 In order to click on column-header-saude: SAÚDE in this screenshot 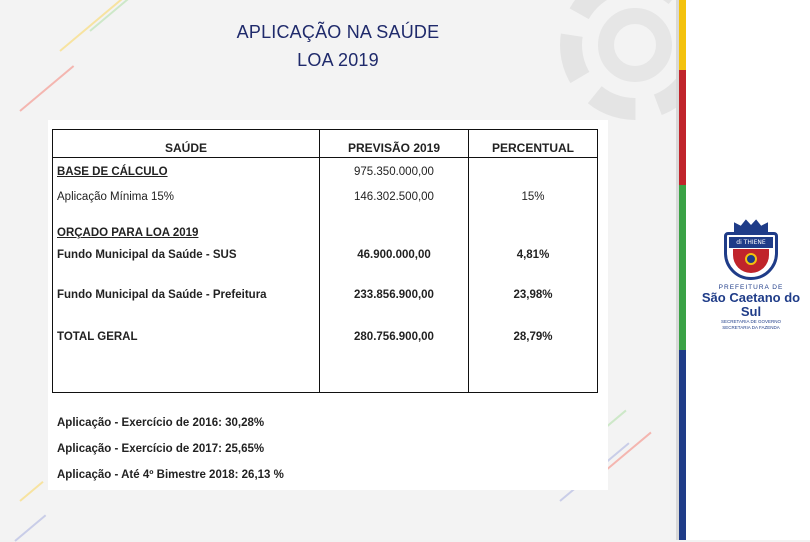, I will do `click(186, 143)`.